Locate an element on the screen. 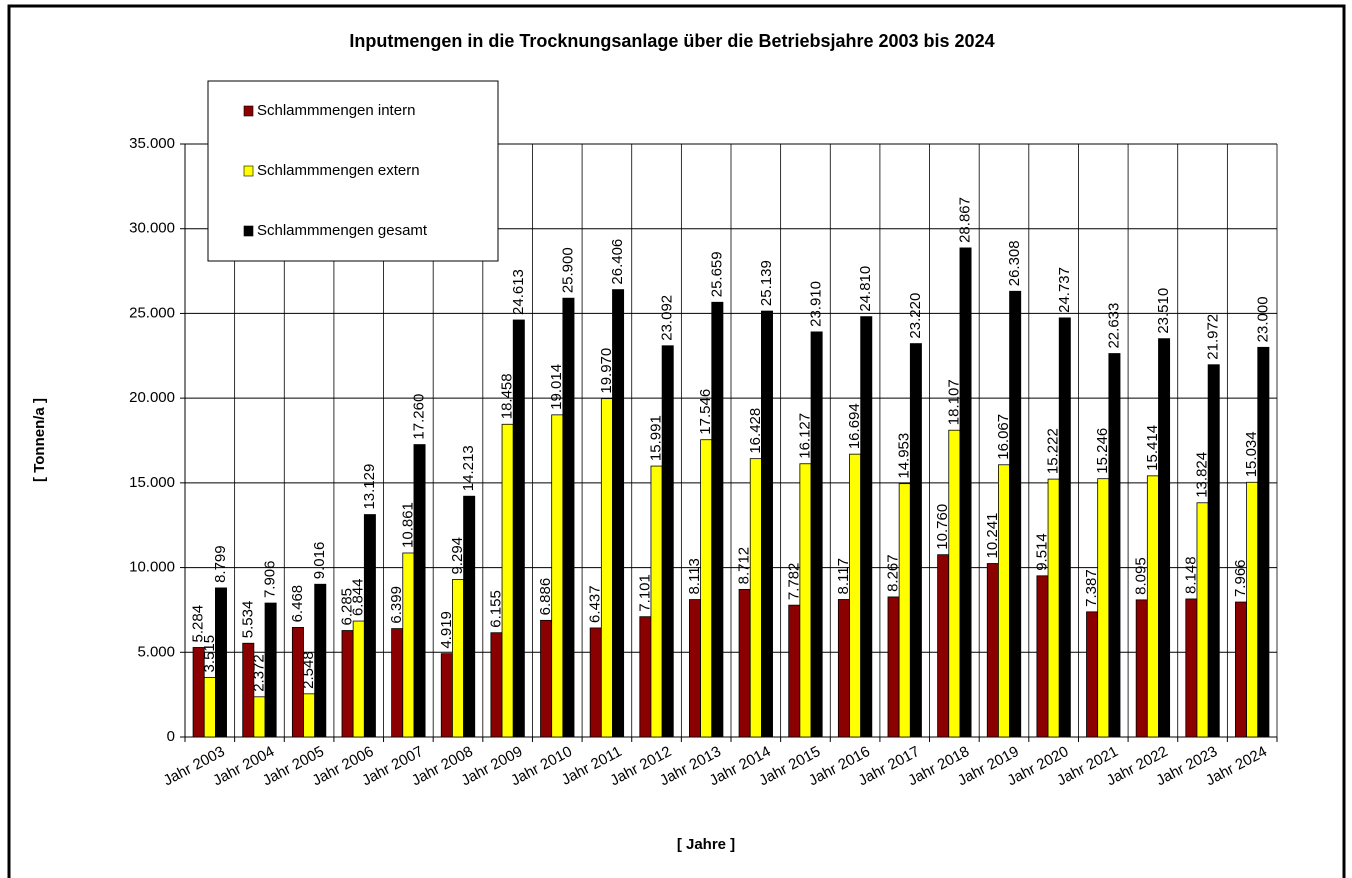  data-label: 8.148 is located at coordinates (1190, 575).